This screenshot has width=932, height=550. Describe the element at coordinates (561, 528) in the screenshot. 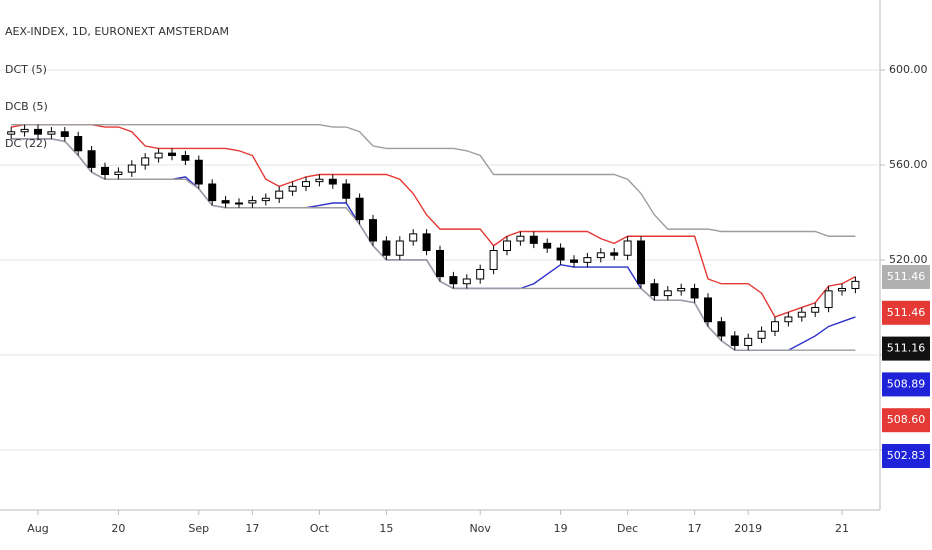

I see `x-tick-label: 19` at that location.